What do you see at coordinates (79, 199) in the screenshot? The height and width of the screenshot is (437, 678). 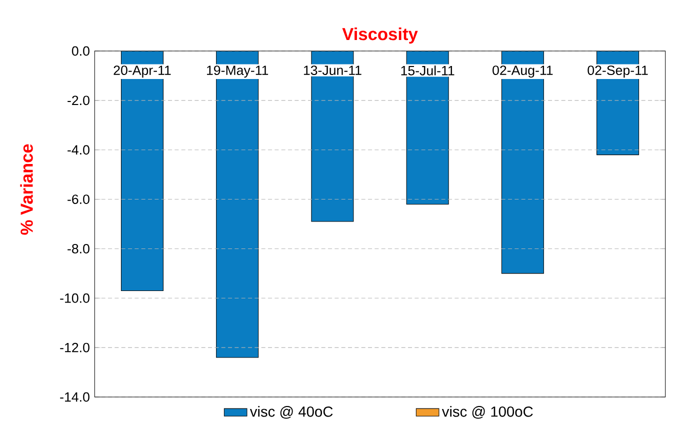 I see `y-tick-label: -6.0` at bounding box center [79, 199].